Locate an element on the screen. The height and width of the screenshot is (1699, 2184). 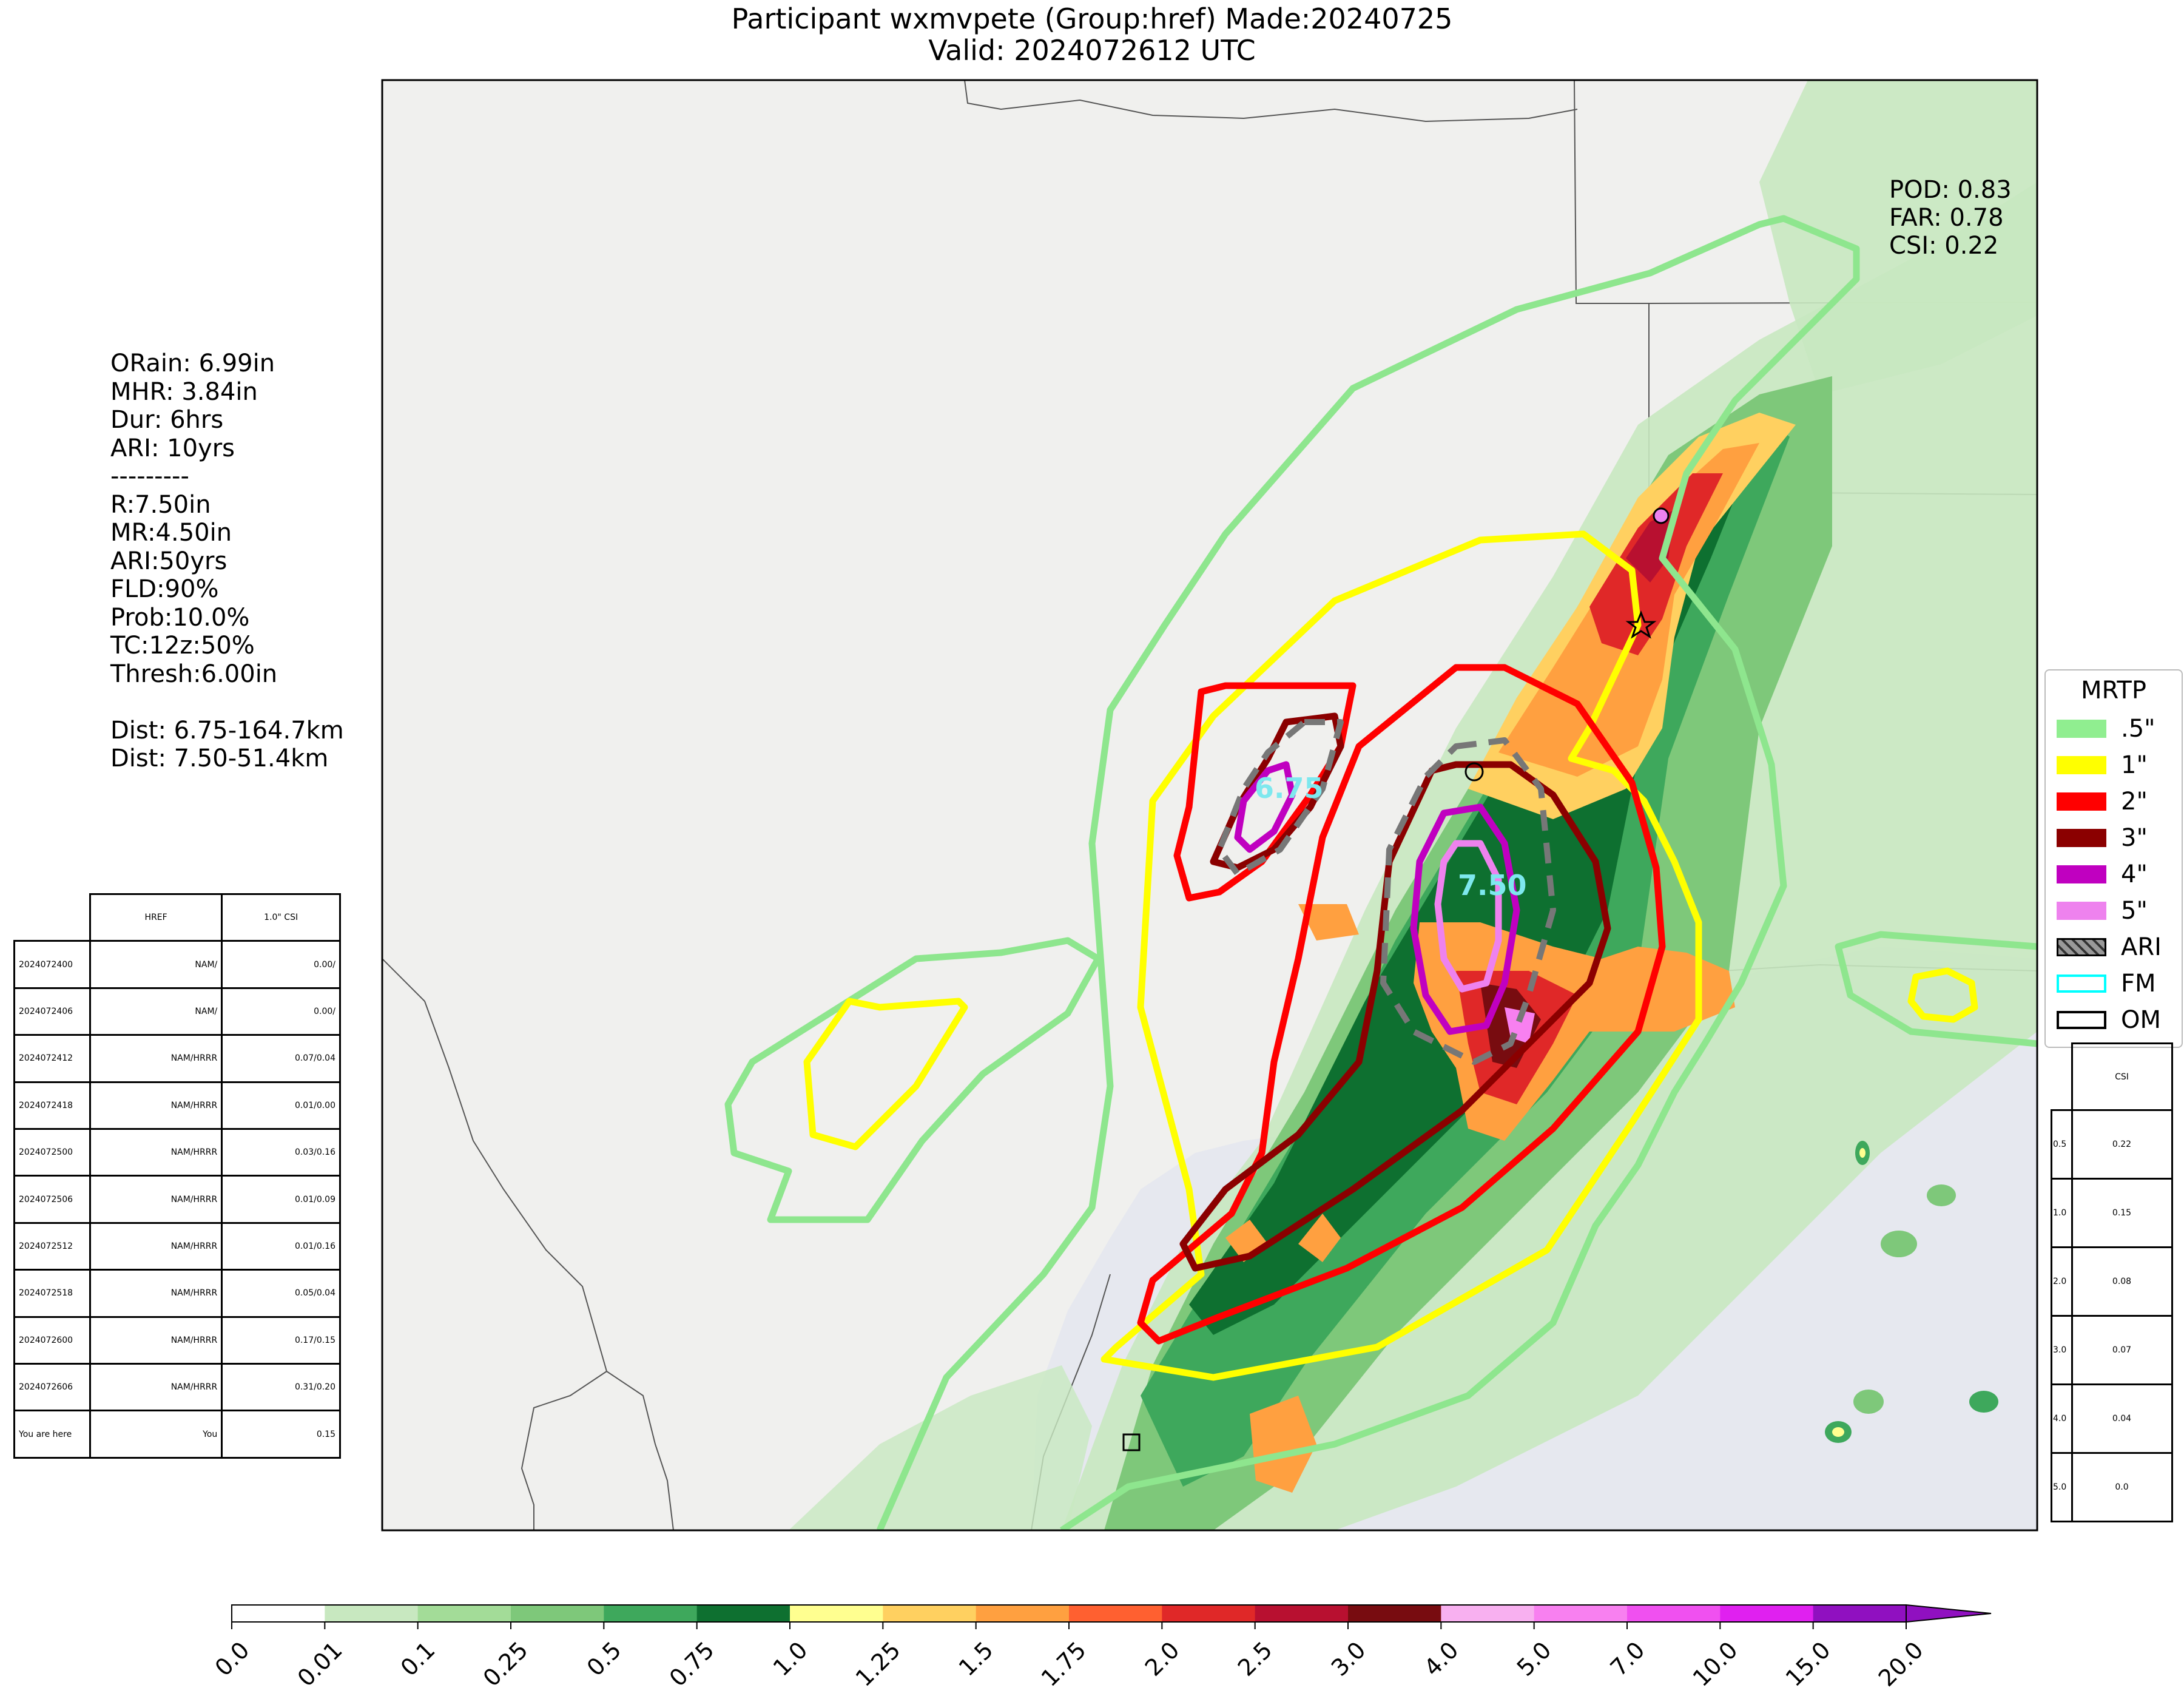
table-header-cell is located at coordinates (52, 918).